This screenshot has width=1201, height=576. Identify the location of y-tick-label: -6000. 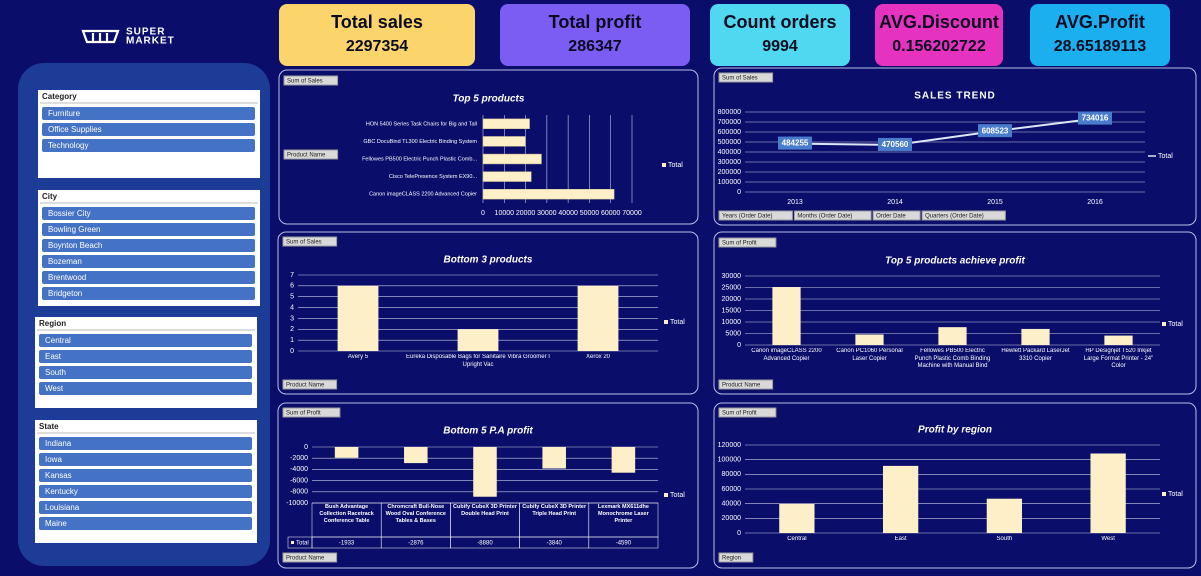
(299, 480).